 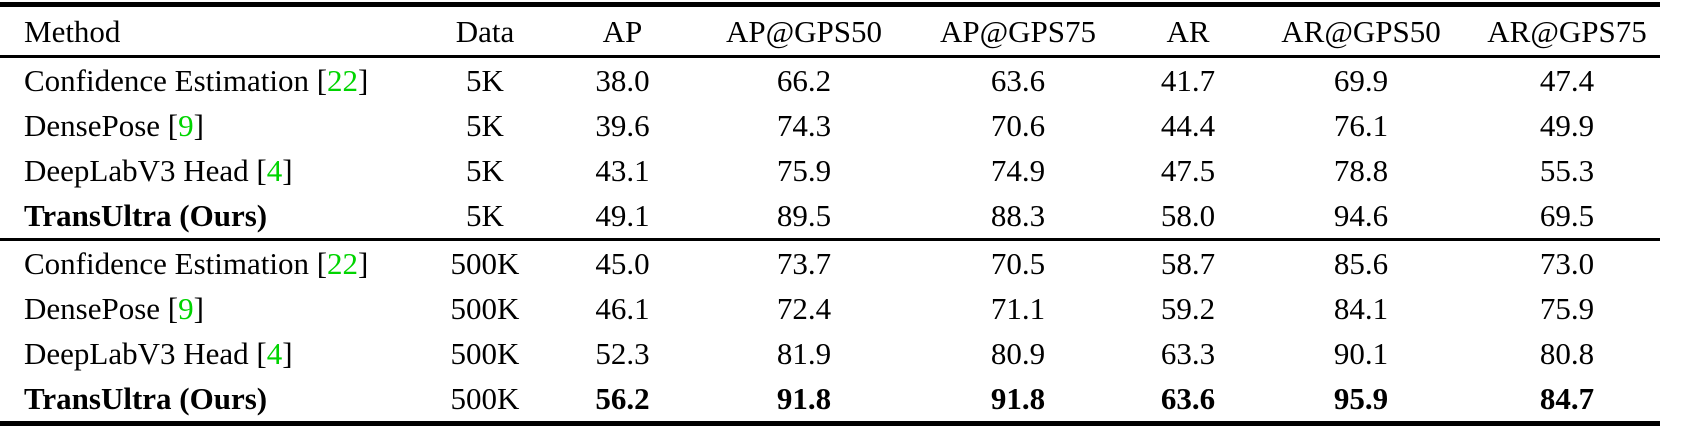 I want to click on metric-value-cell: 72.4, so click(x=804, y=308).